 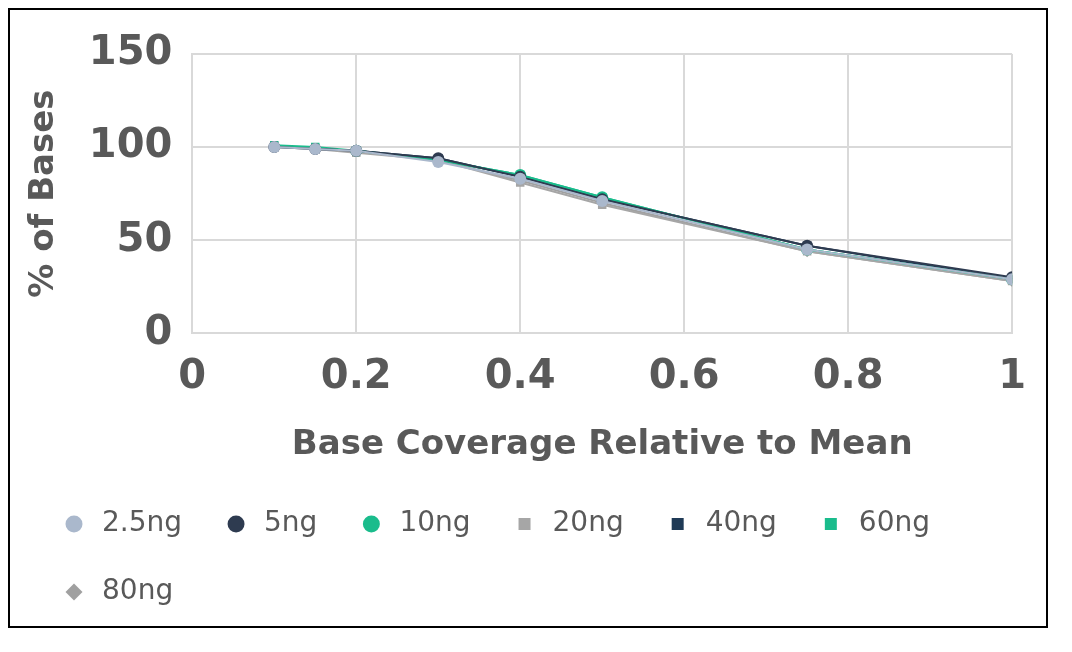 I want to click on x-tick-label: 0, so click(x=192, y=373).